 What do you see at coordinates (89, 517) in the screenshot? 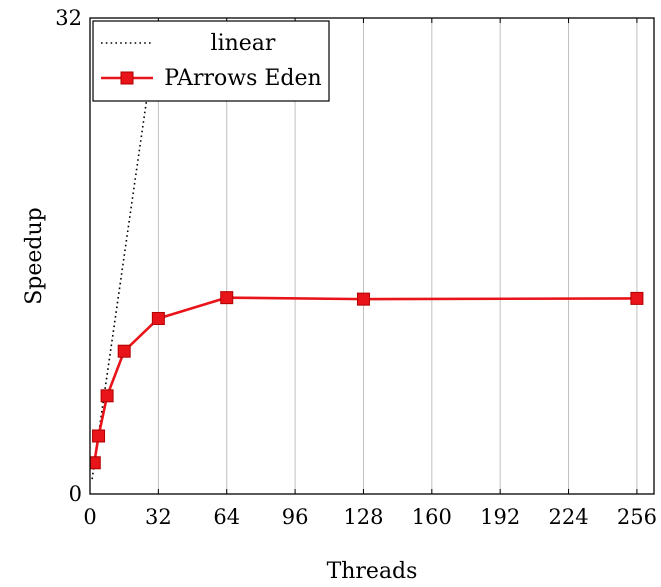
I see `x-tick-label: 0` at bounding box center [89, 517].